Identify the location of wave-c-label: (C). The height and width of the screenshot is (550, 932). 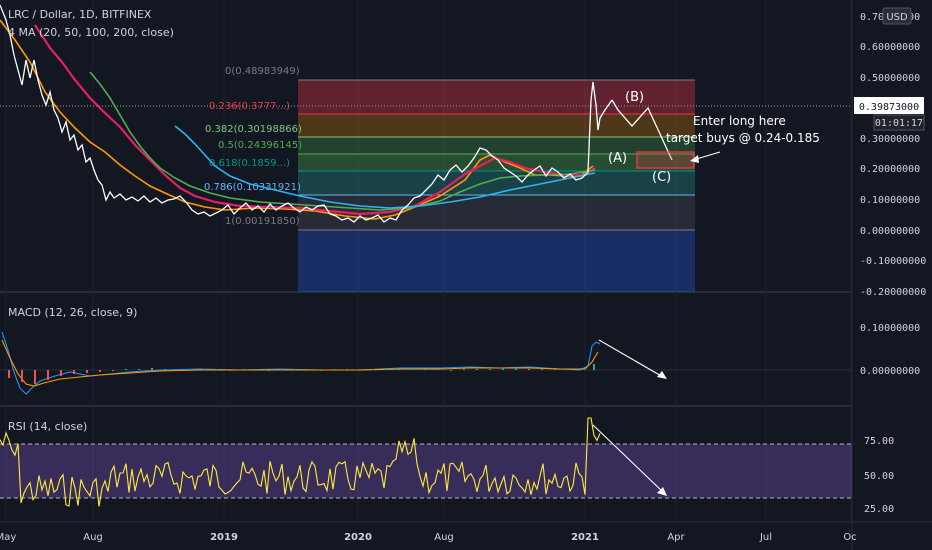
(661, 177).